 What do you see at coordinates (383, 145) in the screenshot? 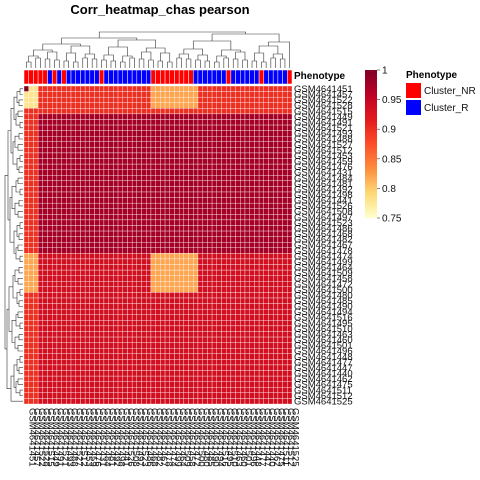
I see `color-scale-legend: 10.950.90.850.80.75` at bounding box center [383, 145].